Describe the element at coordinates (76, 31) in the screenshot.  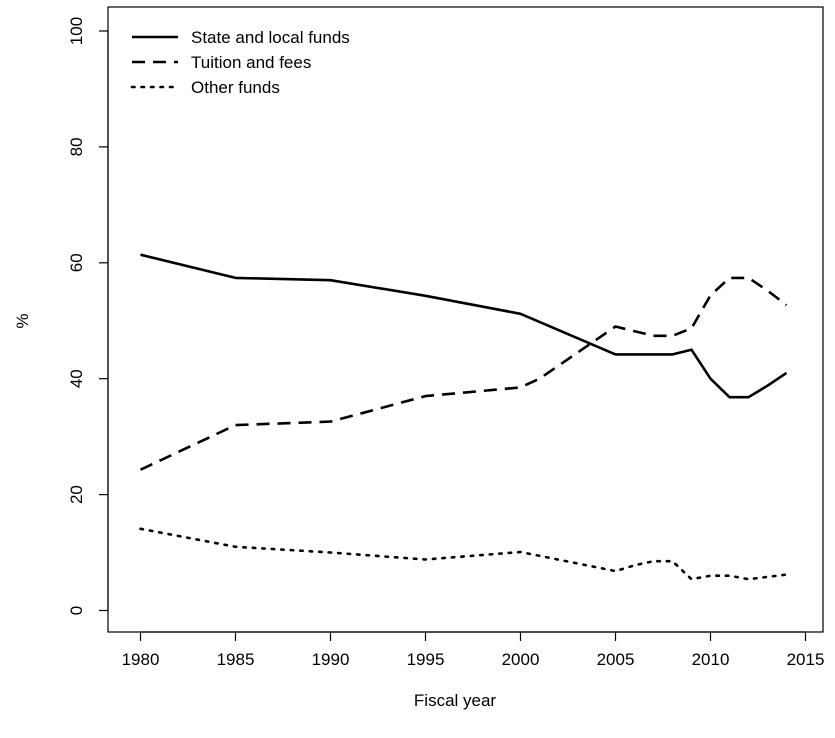
I see `y-tick-label: 100` at that location.